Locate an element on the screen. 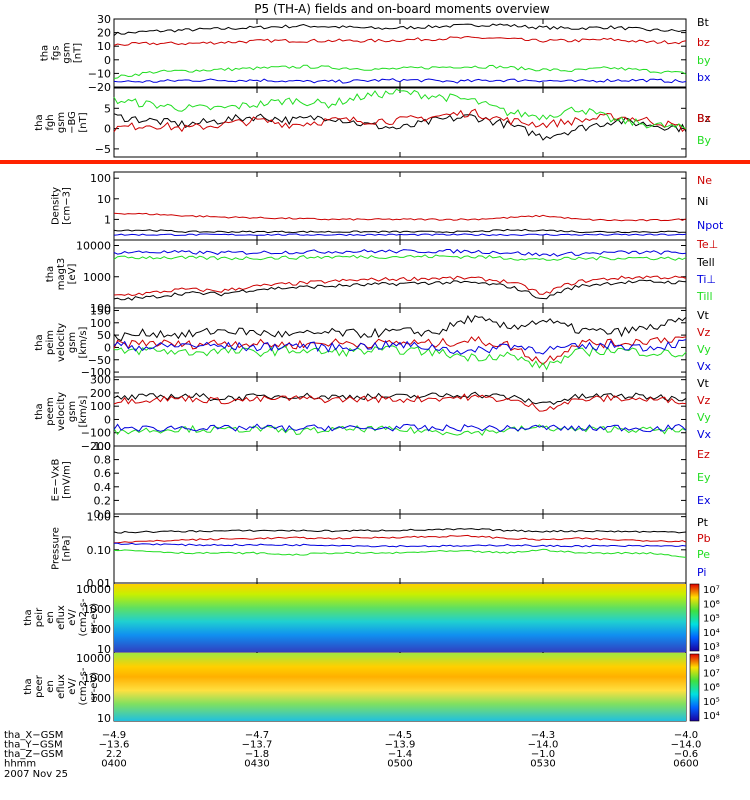 Image resolution: width=750 pixels, height=800 pixels. y-tick-label: −100 is located at coordinates (96, 372).